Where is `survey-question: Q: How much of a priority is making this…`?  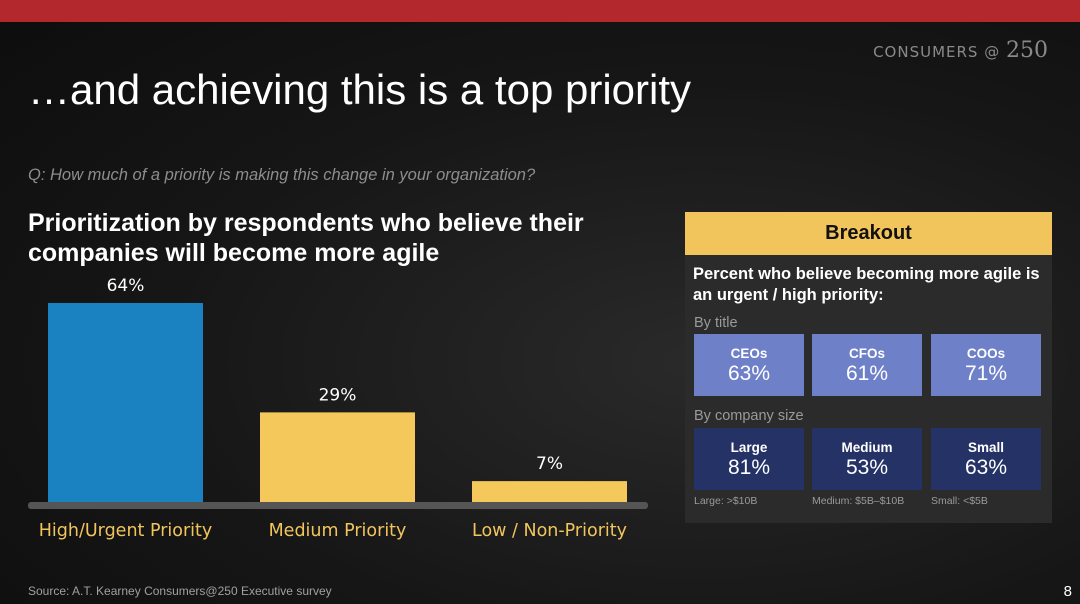
survey-question: Q: How much of a priority is making this… is located at coordinates (282, 175).